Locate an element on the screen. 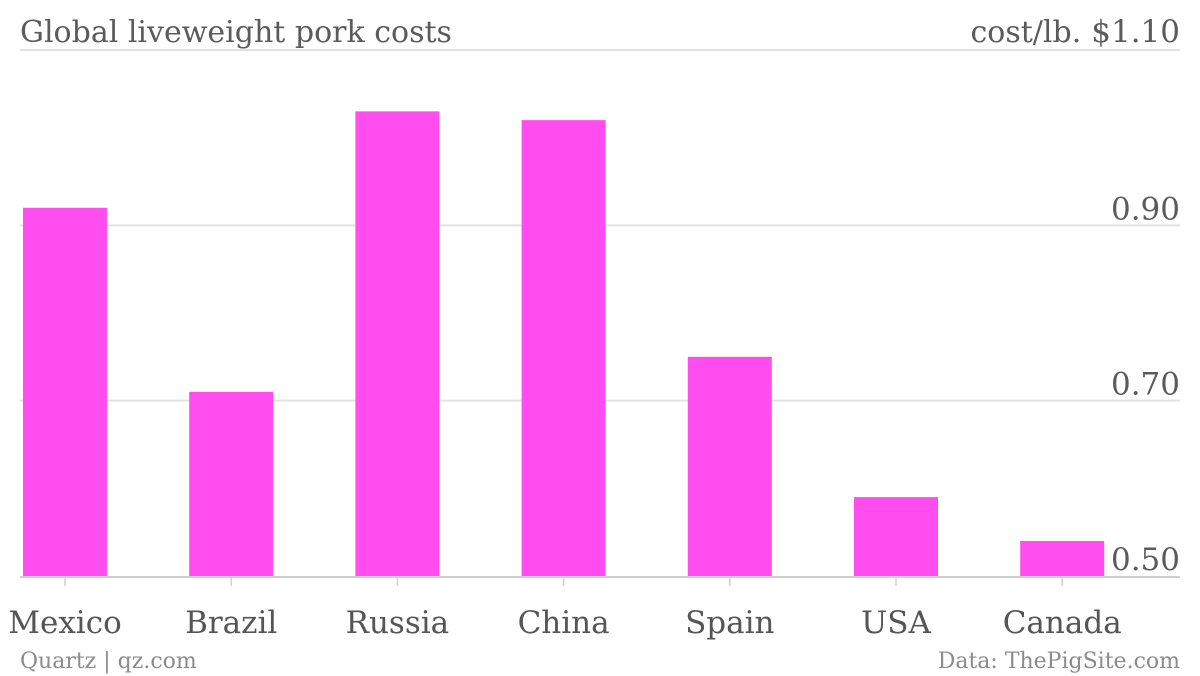 The height and width of the screenshot is (676, 1200). bar-mexico is located at coordinates (65, 392).